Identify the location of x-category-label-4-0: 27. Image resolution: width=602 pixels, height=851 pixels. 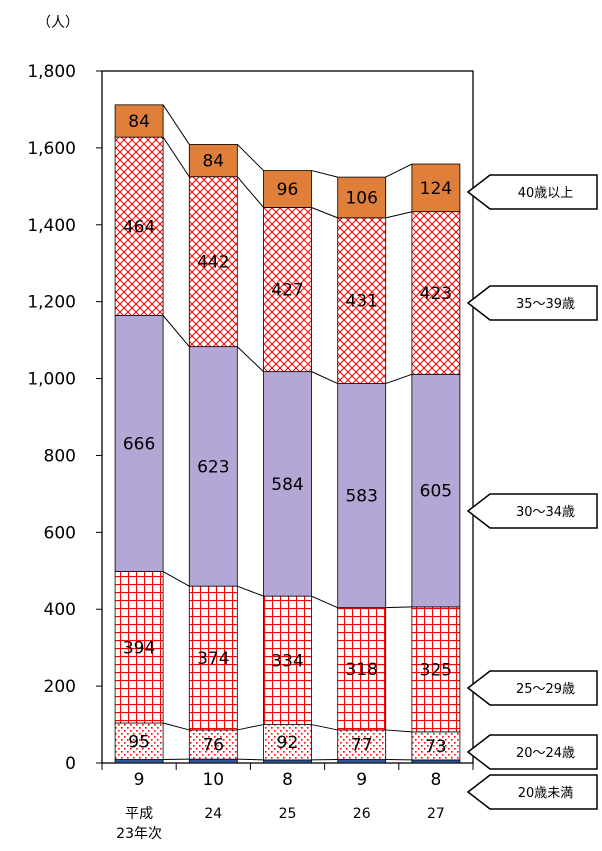
(436, 814).